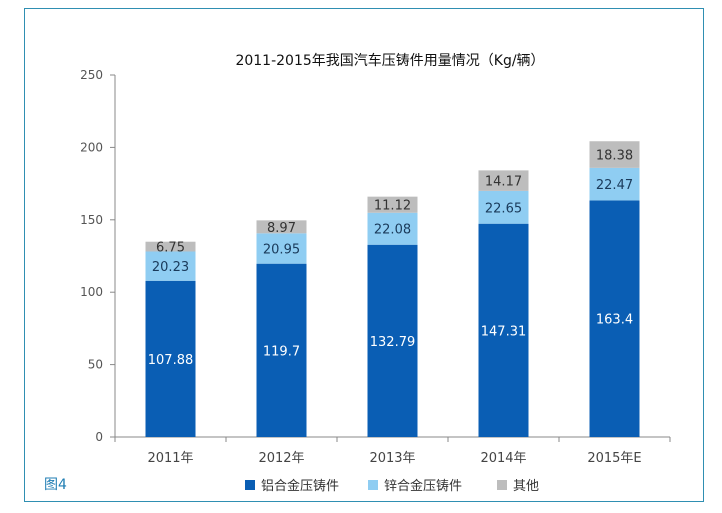 The height and width of the screenshot is (513, 722). I want to click on y-tick-label: 0, so click(99, 437).